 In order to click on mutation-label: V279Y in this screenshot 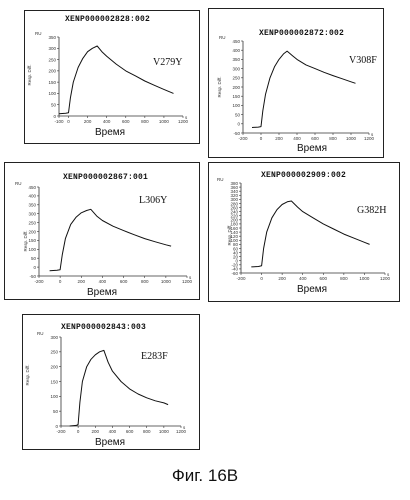, I will do `click(168, 62)`.